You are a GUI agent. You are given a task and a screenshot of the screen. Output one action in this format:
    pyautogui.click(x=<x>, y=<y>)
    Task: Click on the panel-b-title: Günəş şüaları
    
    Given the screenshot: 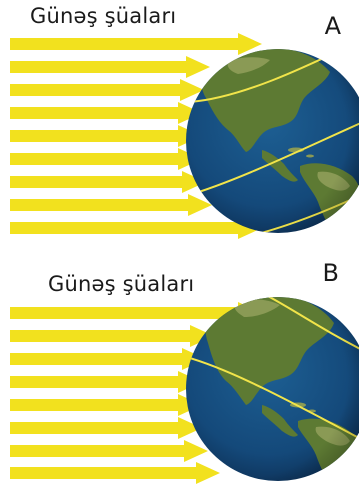 What is the action you would take?
    pyautogui.click(x=121, y=284)
    